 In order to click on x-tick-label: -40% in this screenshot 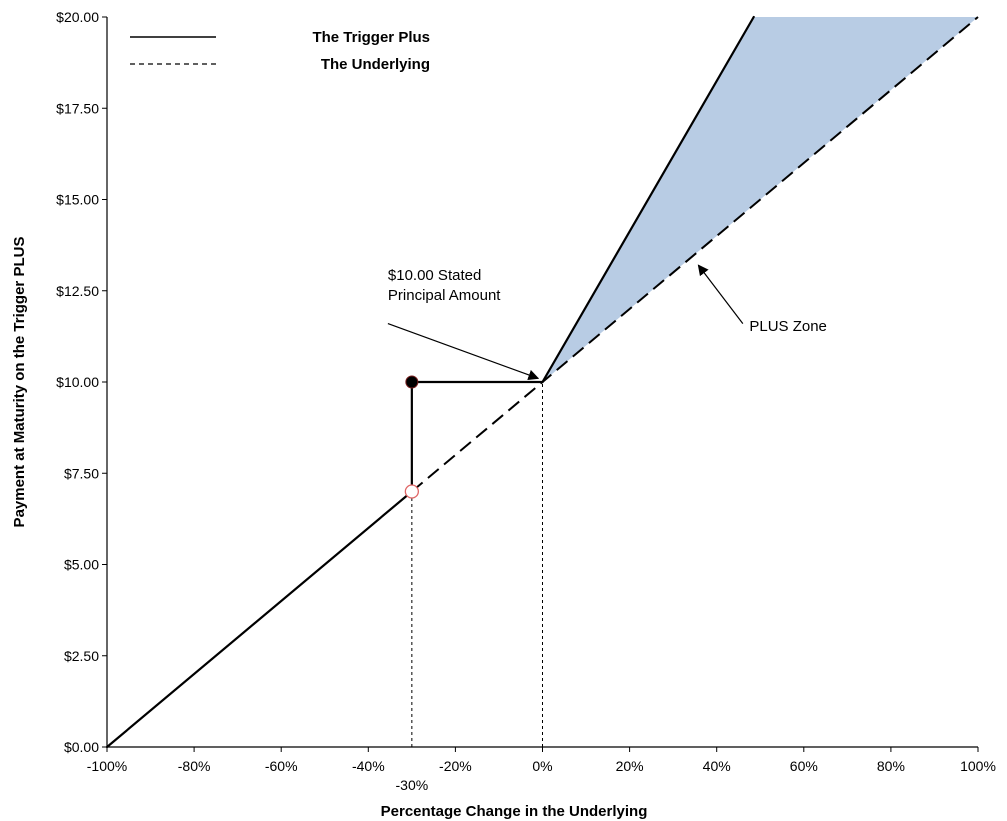, I will do `click(368, 766)`.